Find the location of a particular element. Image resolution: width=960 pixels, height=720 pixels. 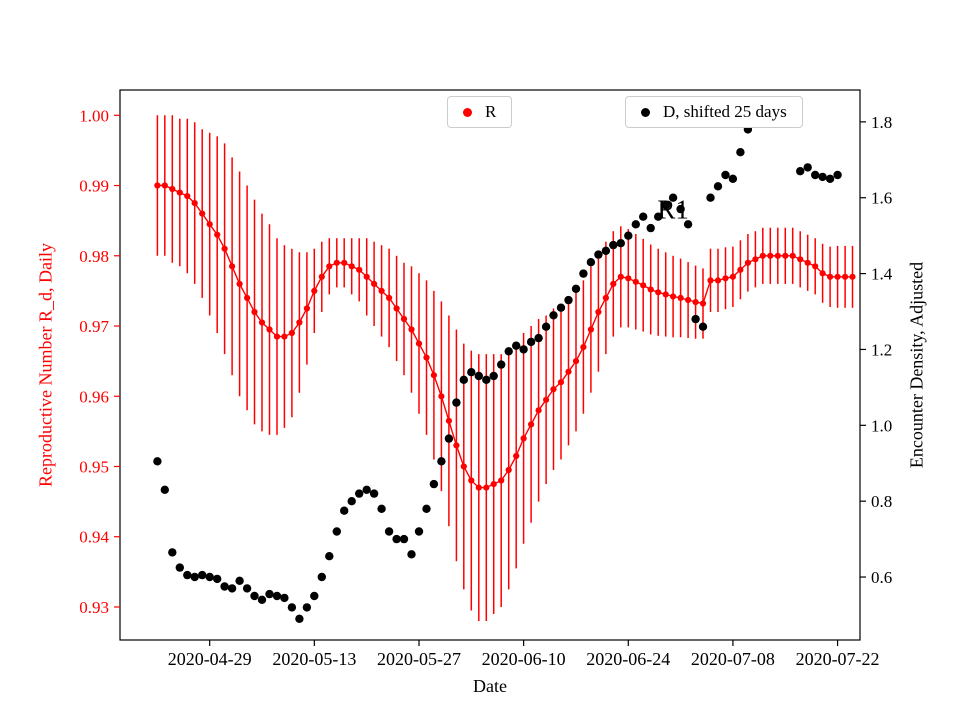

left-tick-label: 0.99 is located at coordinates (94, 186).